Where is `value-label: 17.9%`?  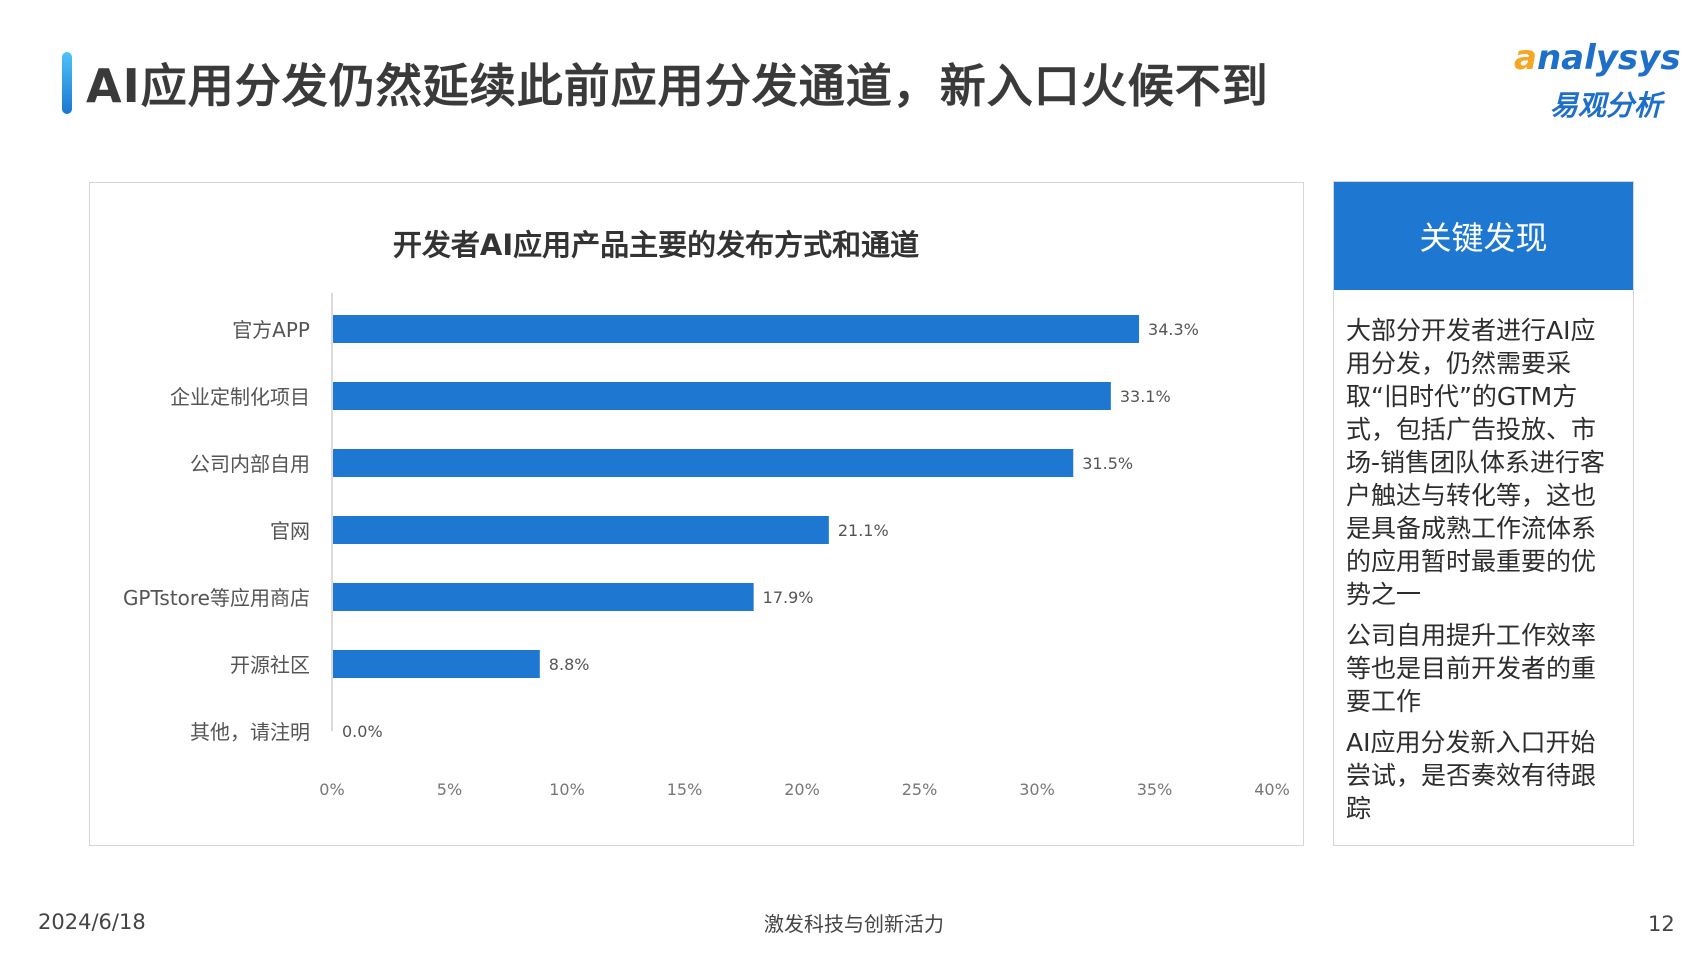 value-label: 17.9% is located at coordinates (788, 597).